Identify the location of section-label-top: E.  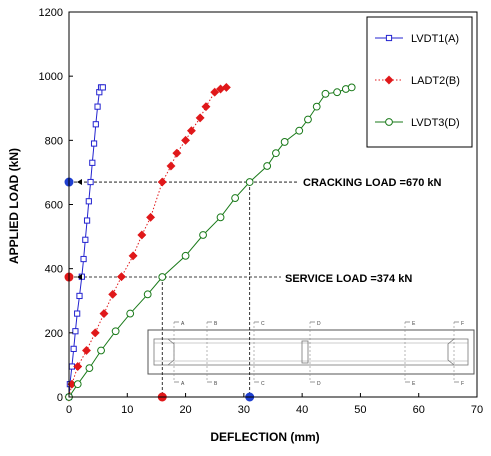
(414, 324).